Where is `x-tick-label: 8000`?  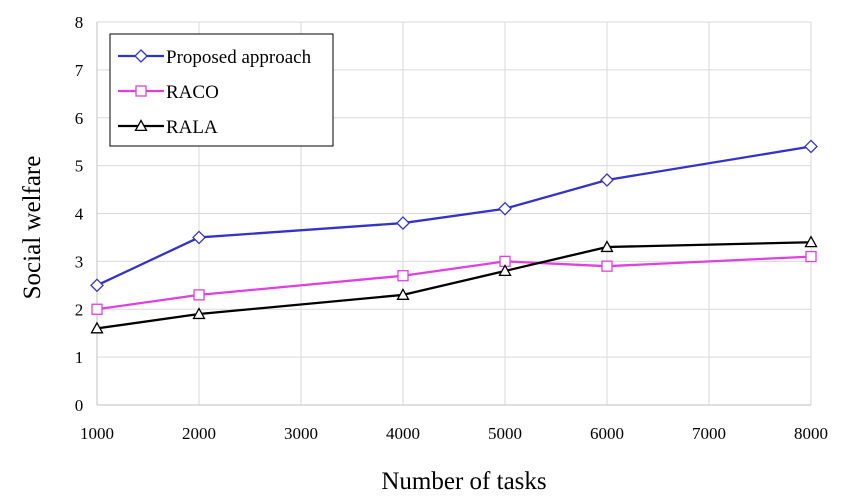 x-tick-label: 8000 is located at coordinates (811, 433).